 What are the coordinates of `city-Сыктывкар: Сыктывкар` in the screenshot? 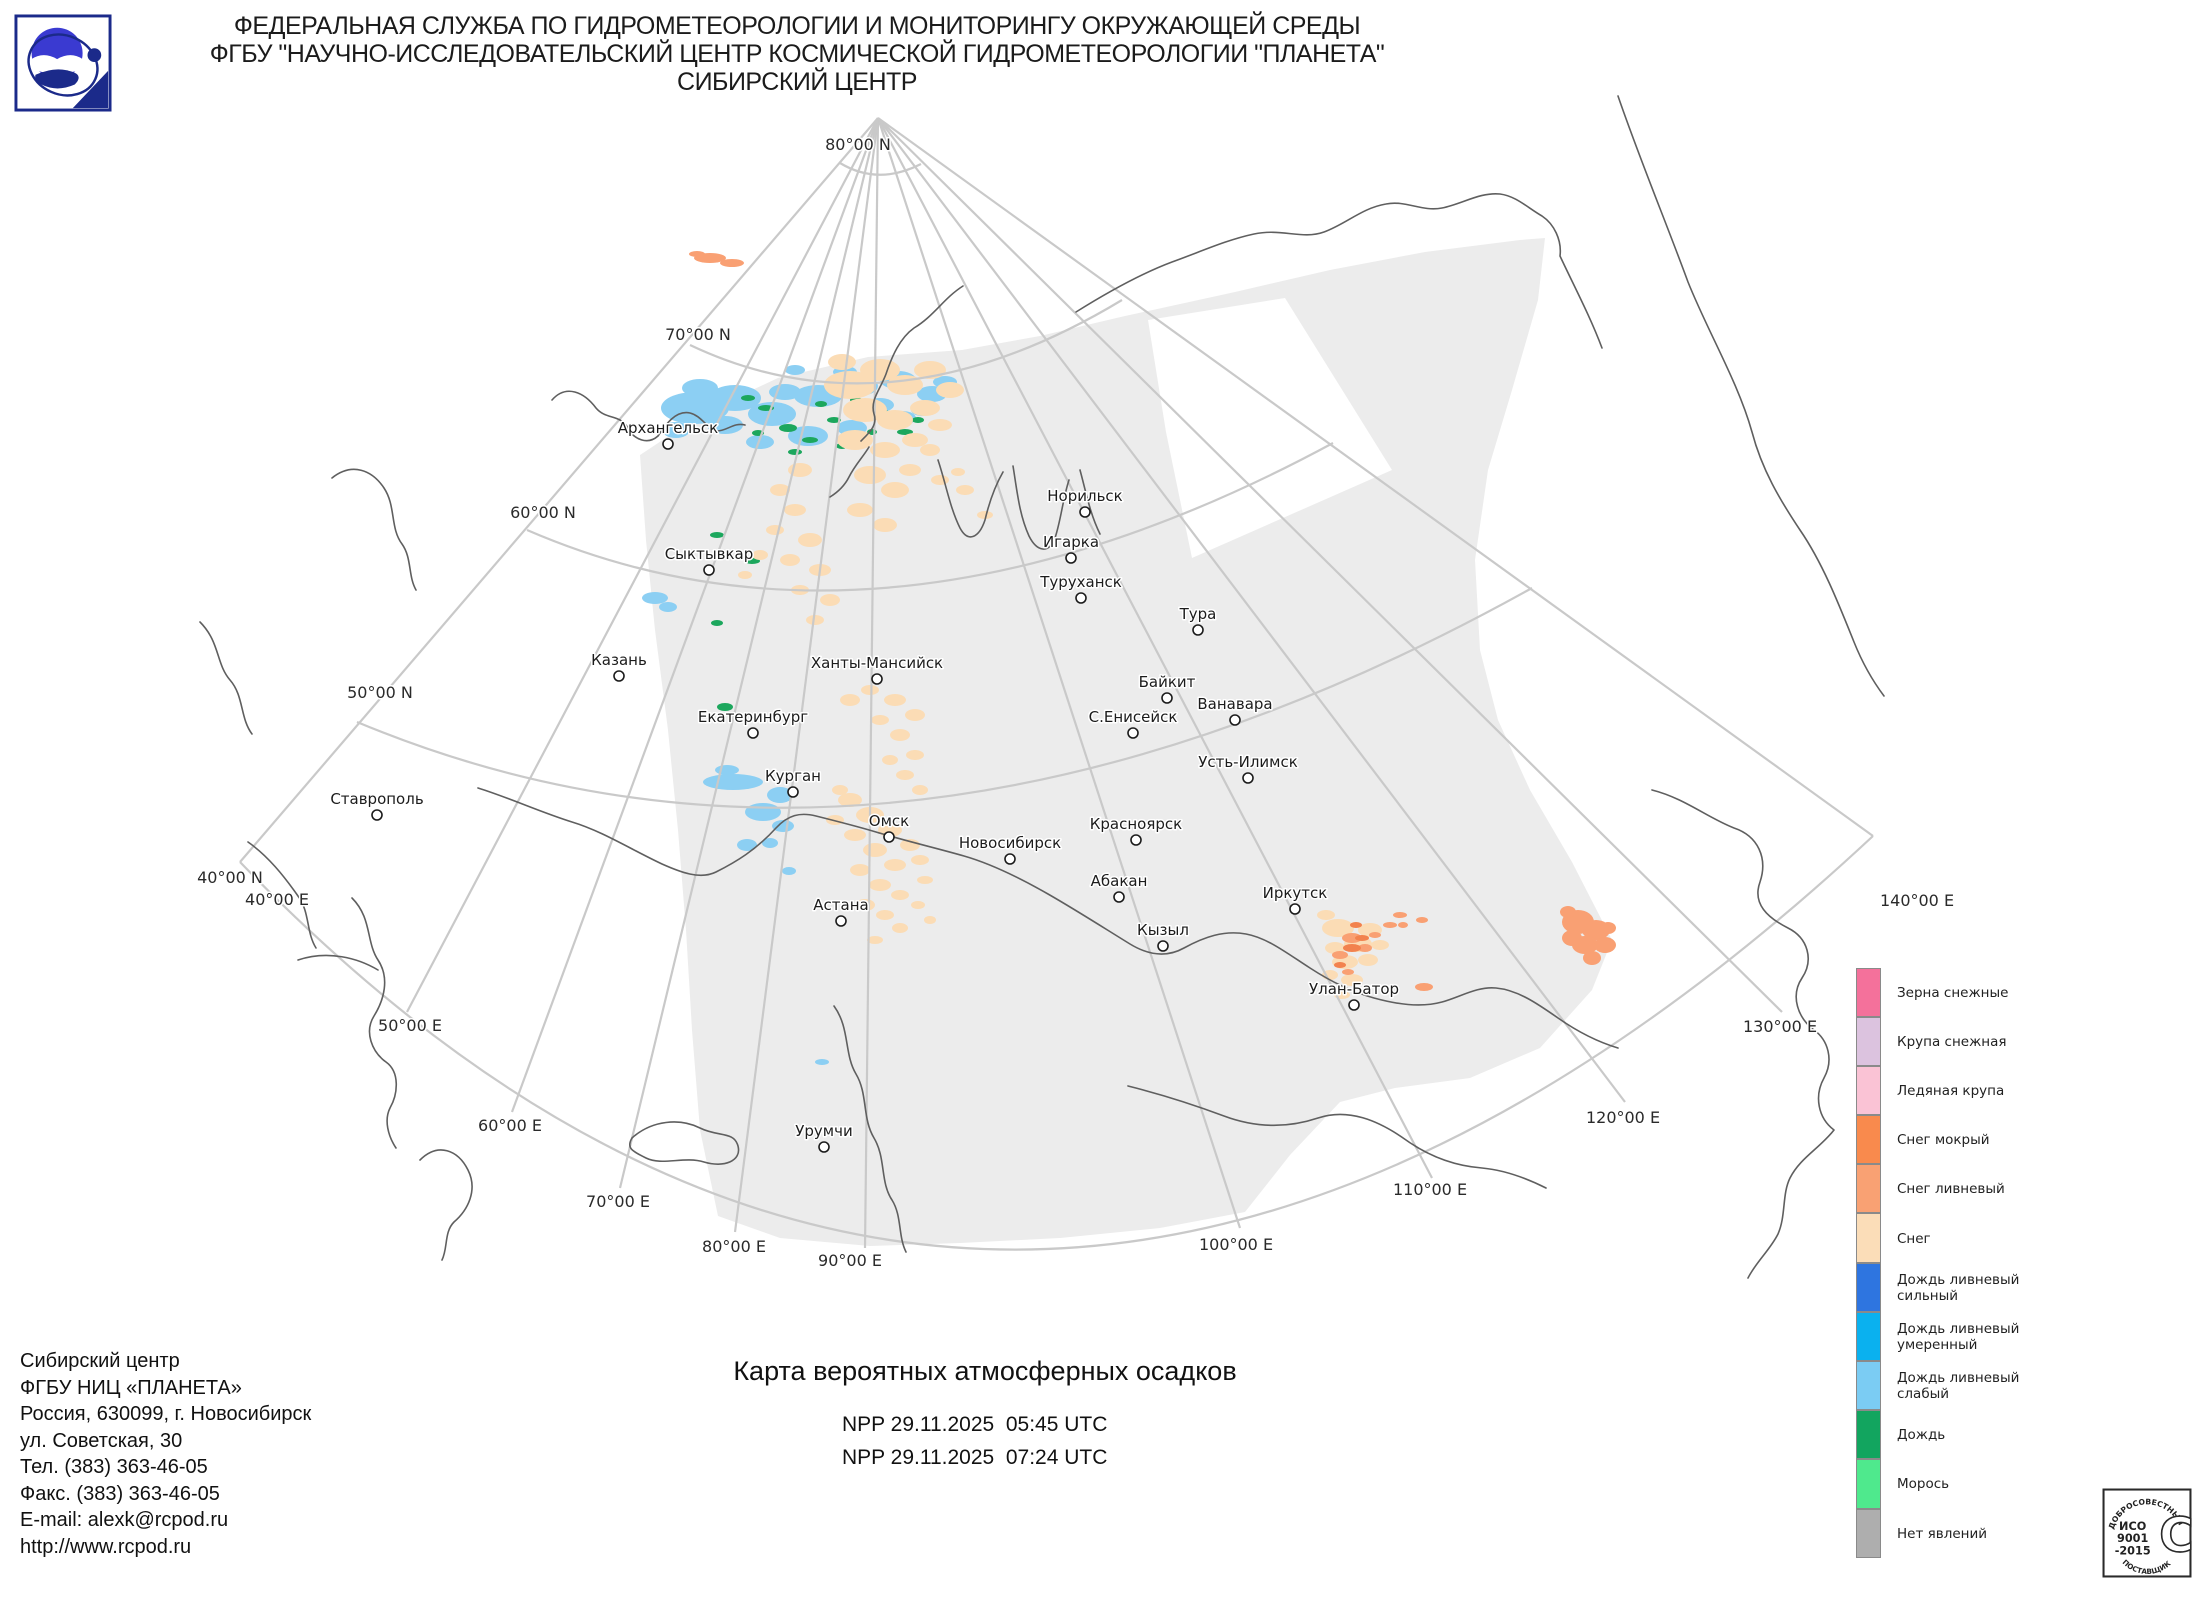 It's located at (709, 560).